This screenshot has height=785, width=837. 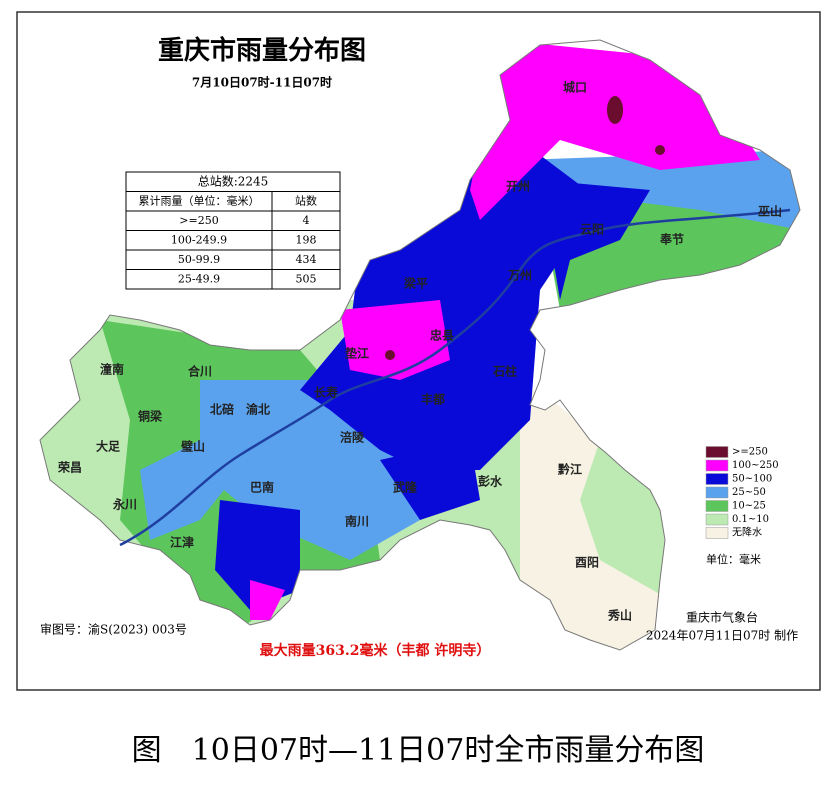 I want to click on place-label: 巴南, so click(x=262, y=487).